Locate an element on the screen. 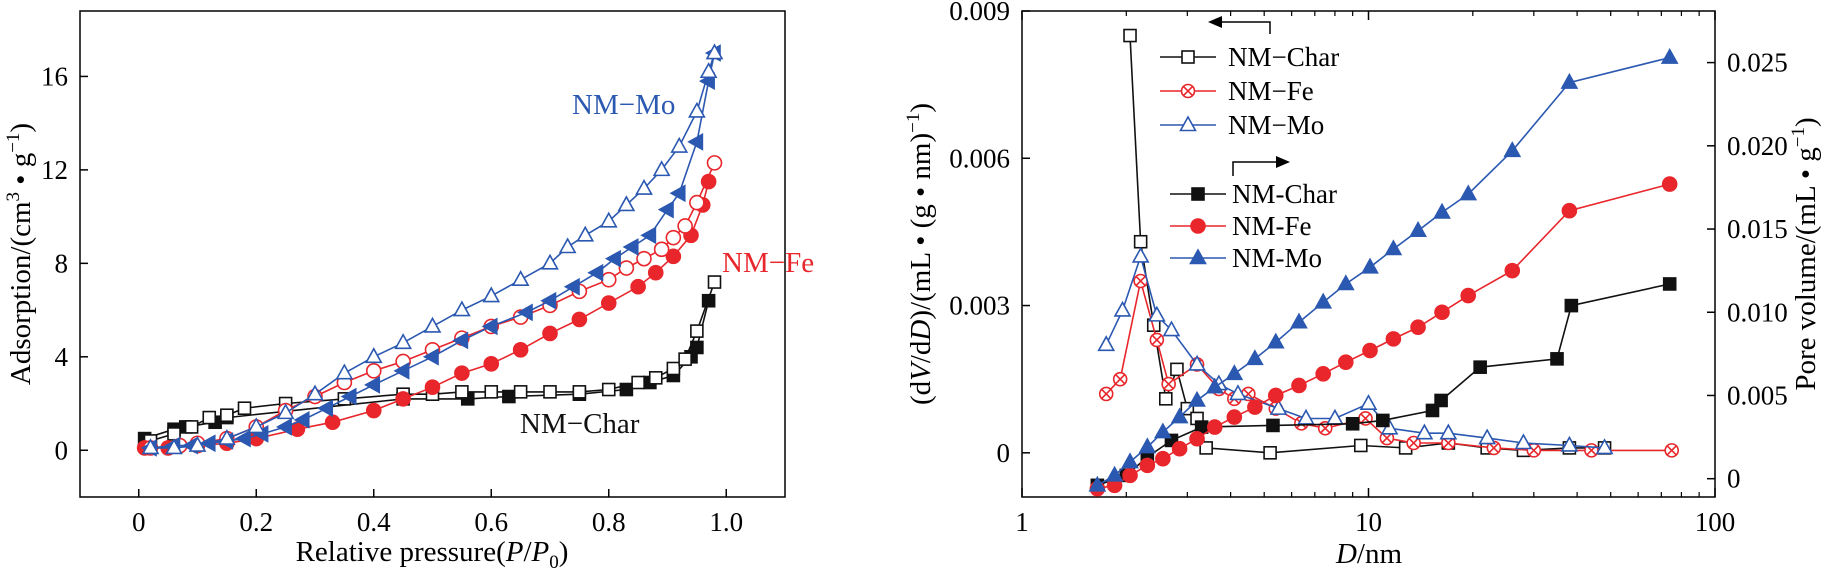 This screenshot has width=1835, height=572. legend-entry: NM-Char is located at coordinates (1253, 194).